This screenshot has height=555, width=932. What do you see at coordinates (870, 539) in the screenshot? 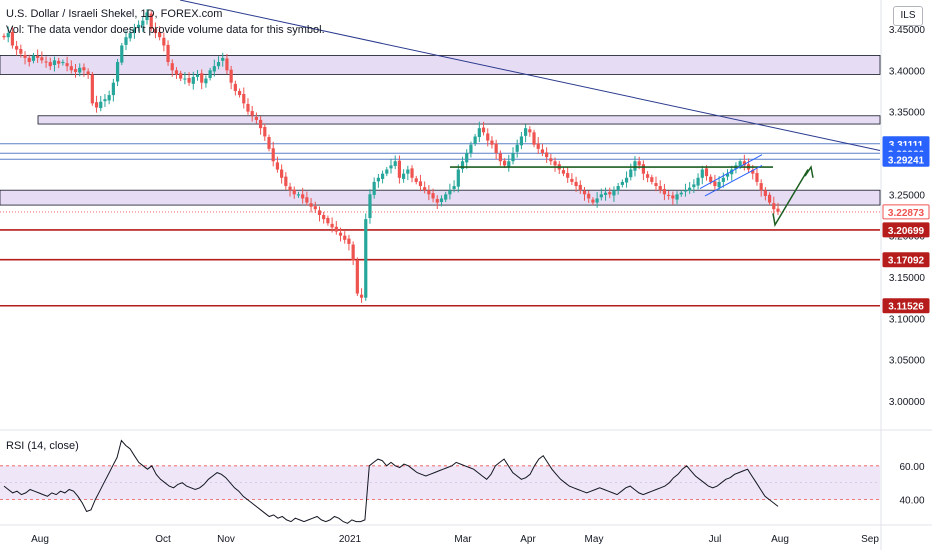
I see `time-tick-label: Sep` at bounding box center [870, 539].